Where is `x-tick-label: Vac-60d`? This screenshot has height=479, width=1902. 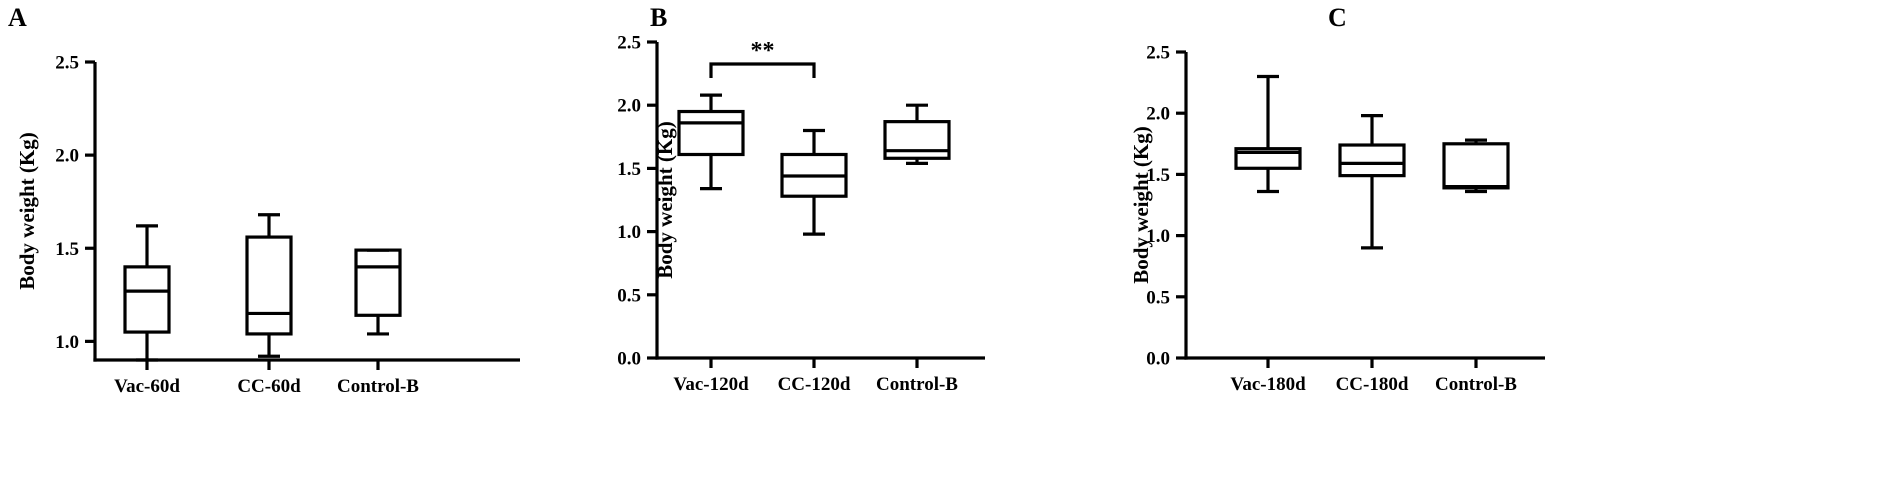
x-tick-label: Vac-60d is located at coordinates (147, 386).